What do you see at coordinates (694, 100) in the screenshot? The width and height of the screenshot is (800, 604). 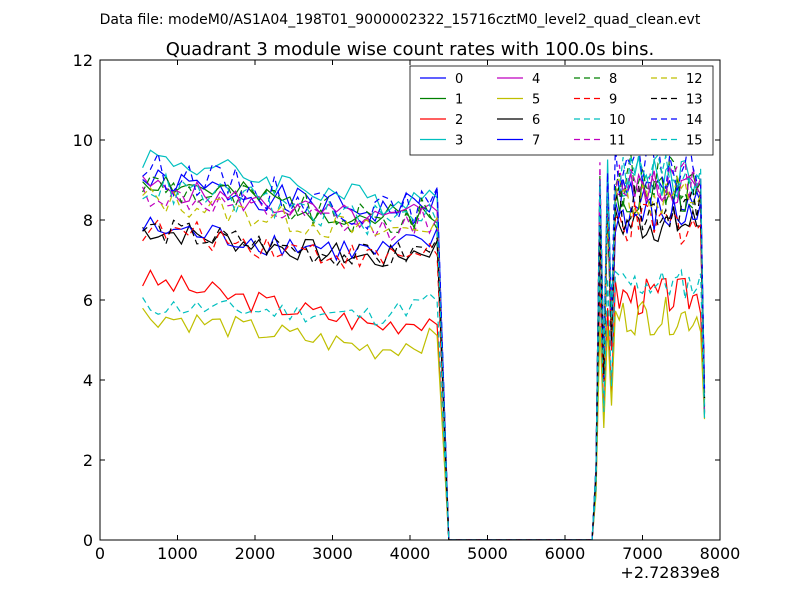 I see `legend-label-13: 13` at bounding box center [694, 100].